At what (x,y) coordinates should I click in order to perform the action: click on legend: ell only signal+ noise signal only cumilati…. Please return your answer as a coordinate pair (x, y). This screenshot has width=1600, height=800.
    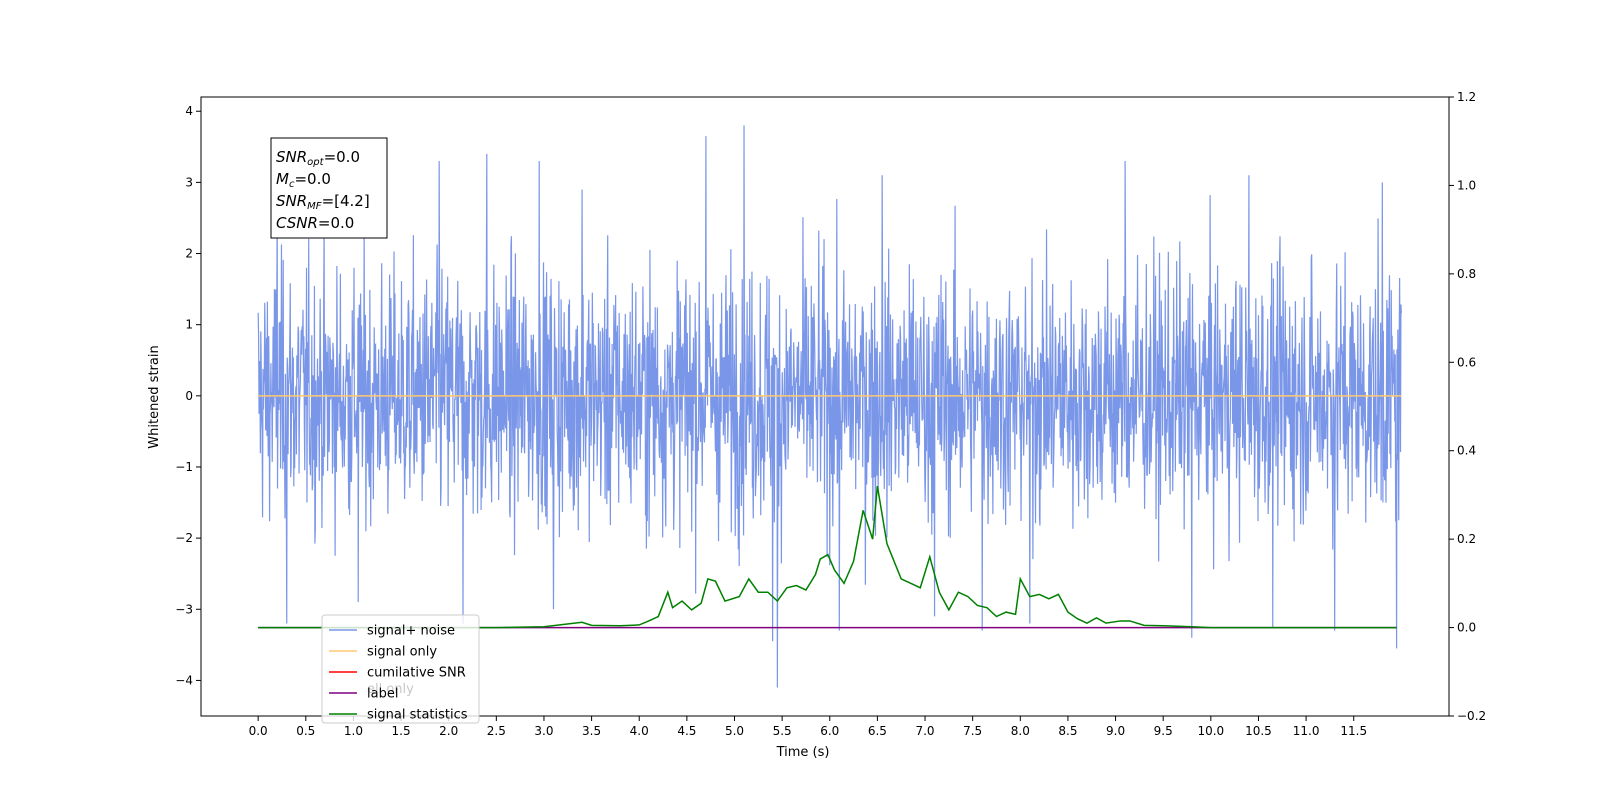
    Looking at the image, I should click on (400, 669).